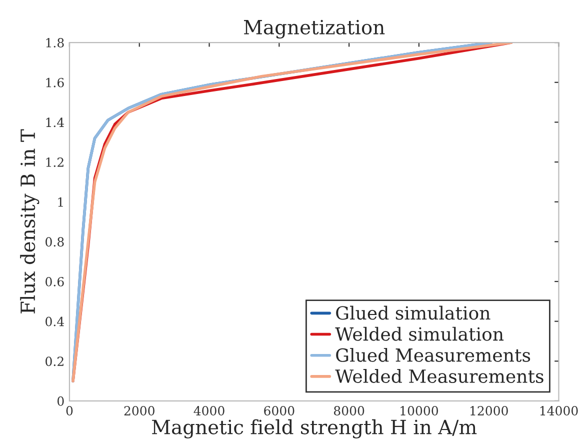  Describe the element at coordinates (69, 411) in the screenshot. I see `x-tick-label: 0` at that location.